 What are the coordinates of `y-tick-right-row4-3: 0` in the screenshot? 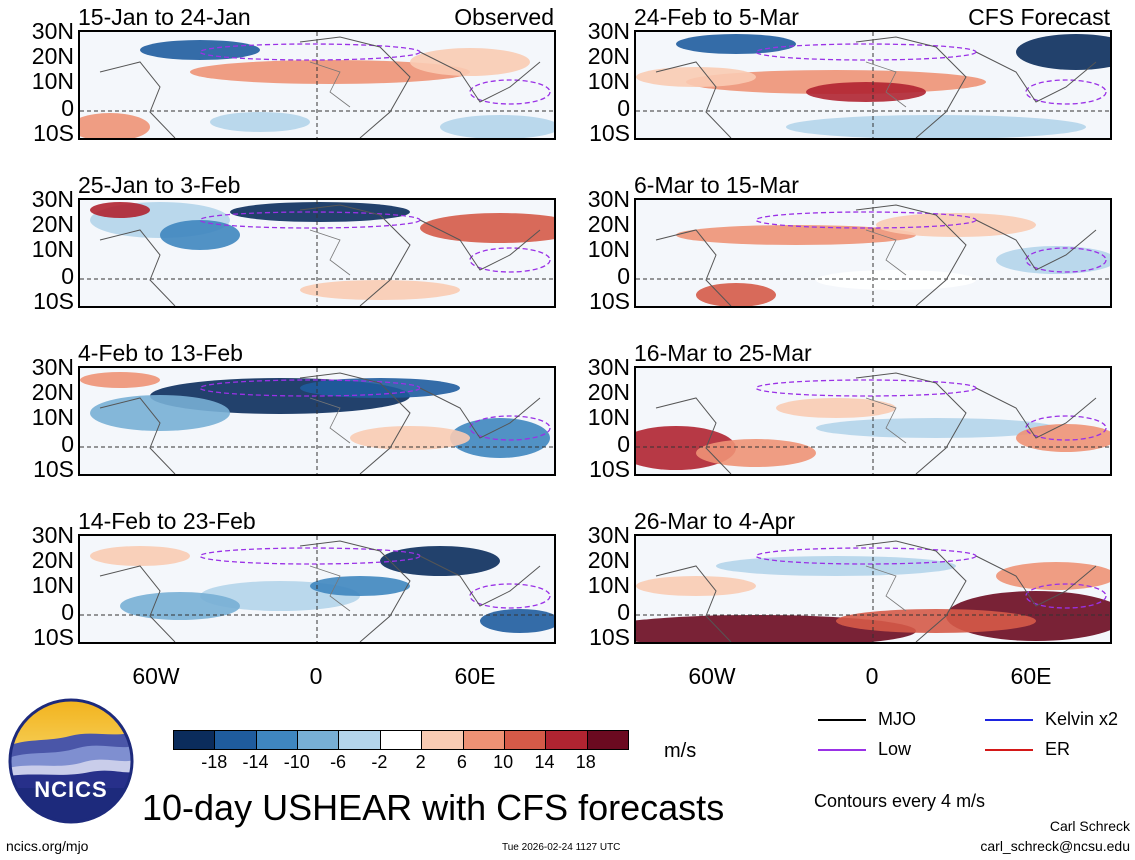 It's located at (623, 612).